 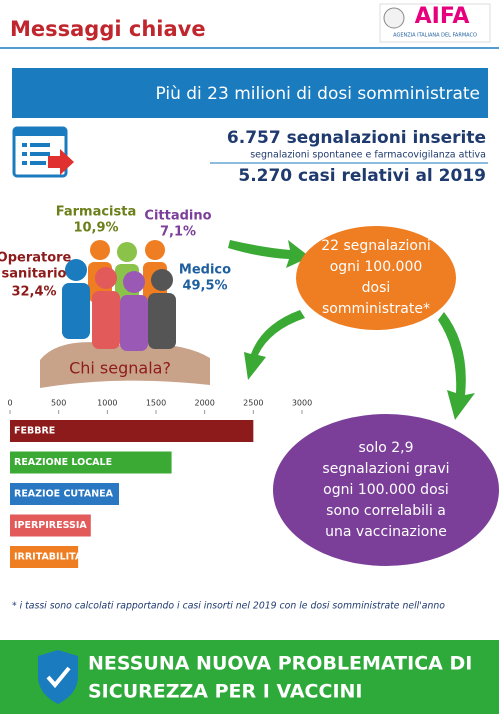 I want to click on reporter-share: 10,9%, so click(x=95, y=228).